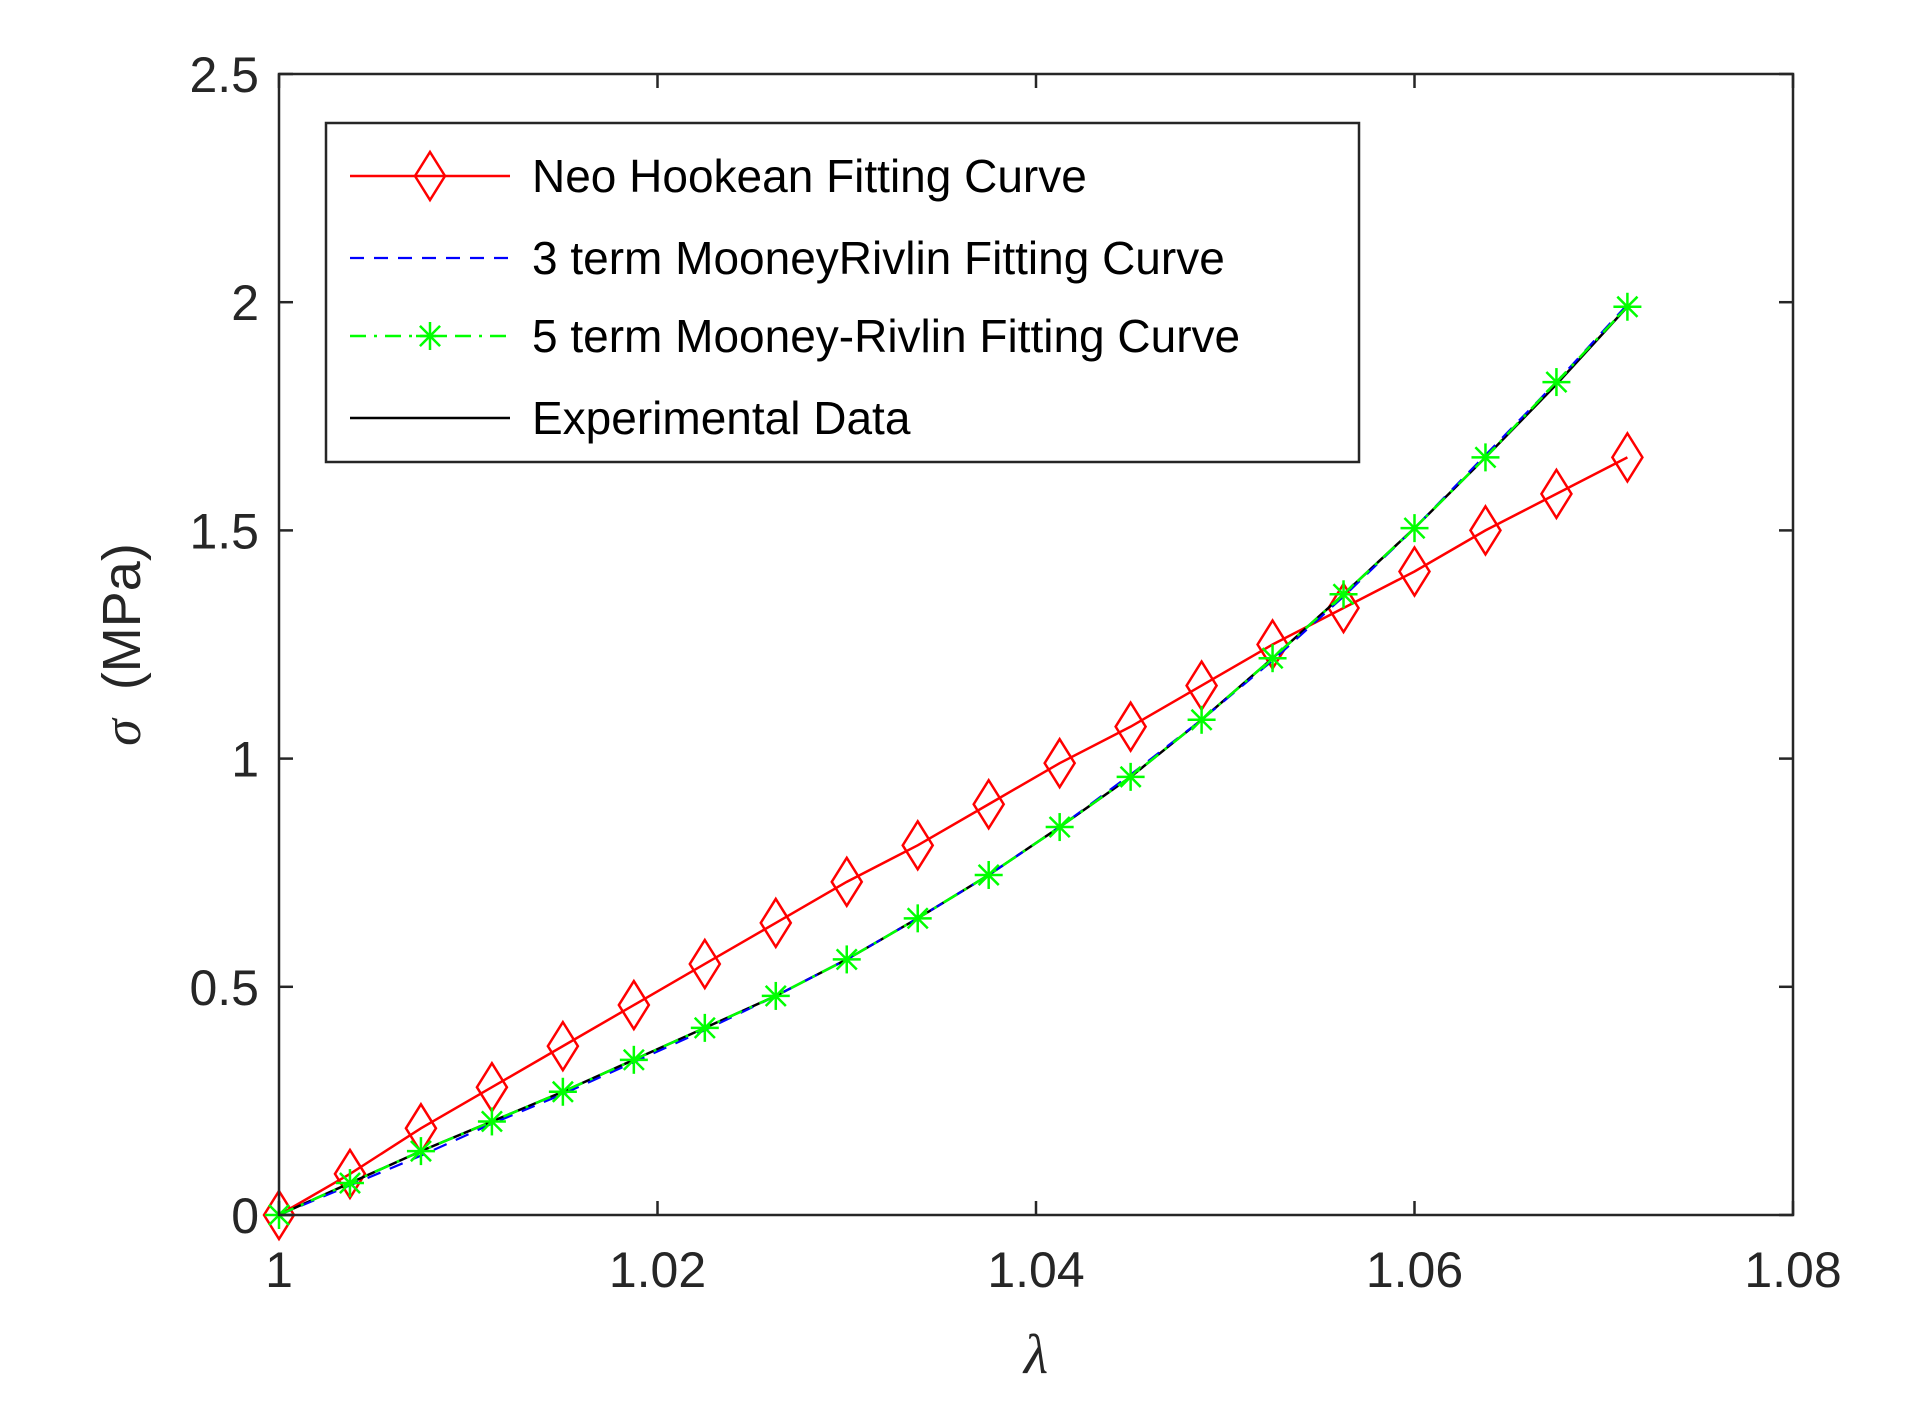 This screenshot has width=1913, height=1402. I want to click on legend-box, so click(842, 292).